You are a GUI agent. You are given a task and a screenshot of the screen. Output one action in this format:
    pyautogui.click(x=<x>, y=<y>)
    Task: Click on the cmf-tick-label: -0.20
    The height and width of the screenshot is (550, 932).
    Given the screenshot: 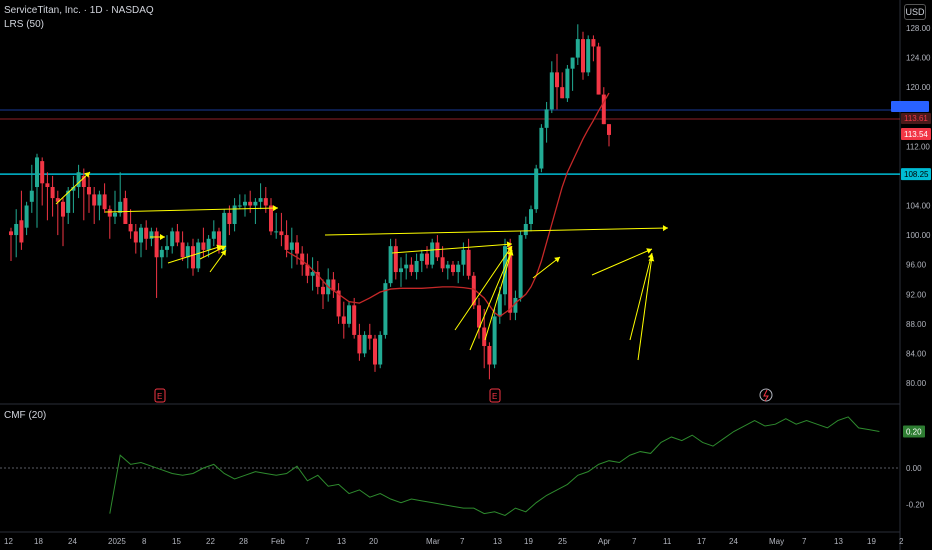 What is the action you would take?
    pyautogui.click(x=915, y=505)
    